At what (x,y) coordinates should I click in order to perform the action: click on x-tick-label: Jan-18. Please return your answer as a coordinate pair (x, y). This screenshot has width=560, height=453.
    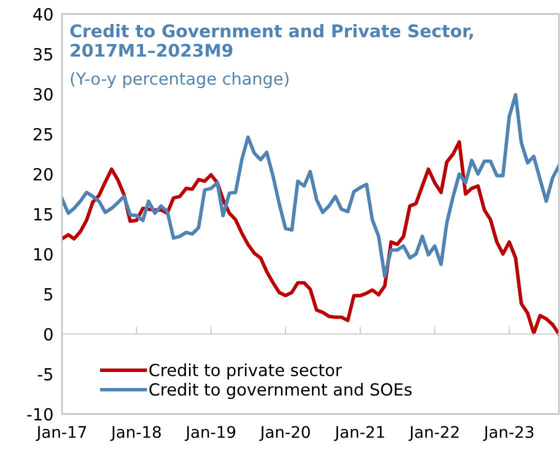
    Looking at the image, I should click on (135, 433).